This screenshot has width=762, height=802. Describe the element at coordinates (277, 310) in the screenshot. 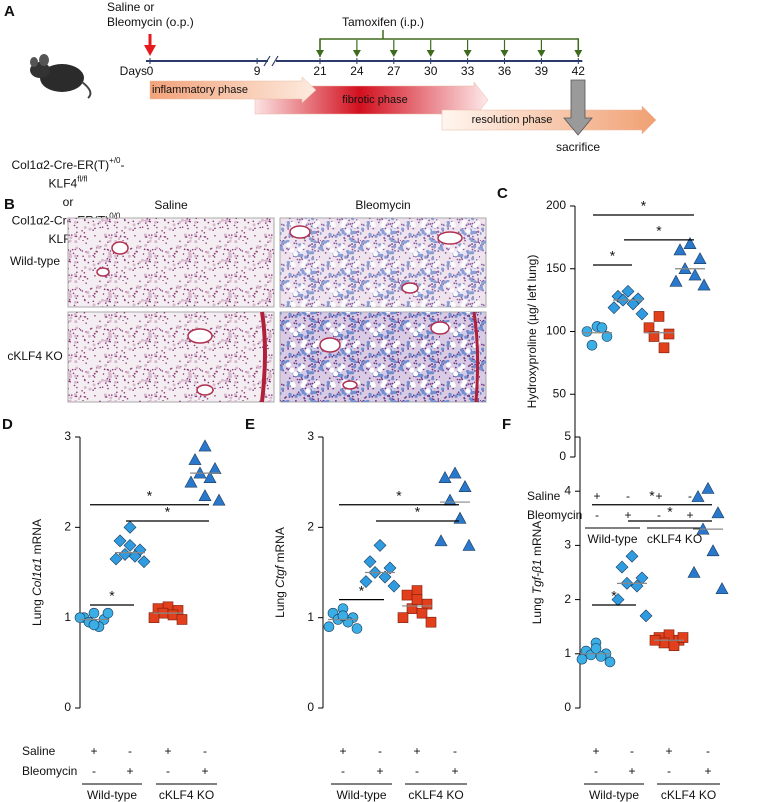

I see `histology-images` at that location.